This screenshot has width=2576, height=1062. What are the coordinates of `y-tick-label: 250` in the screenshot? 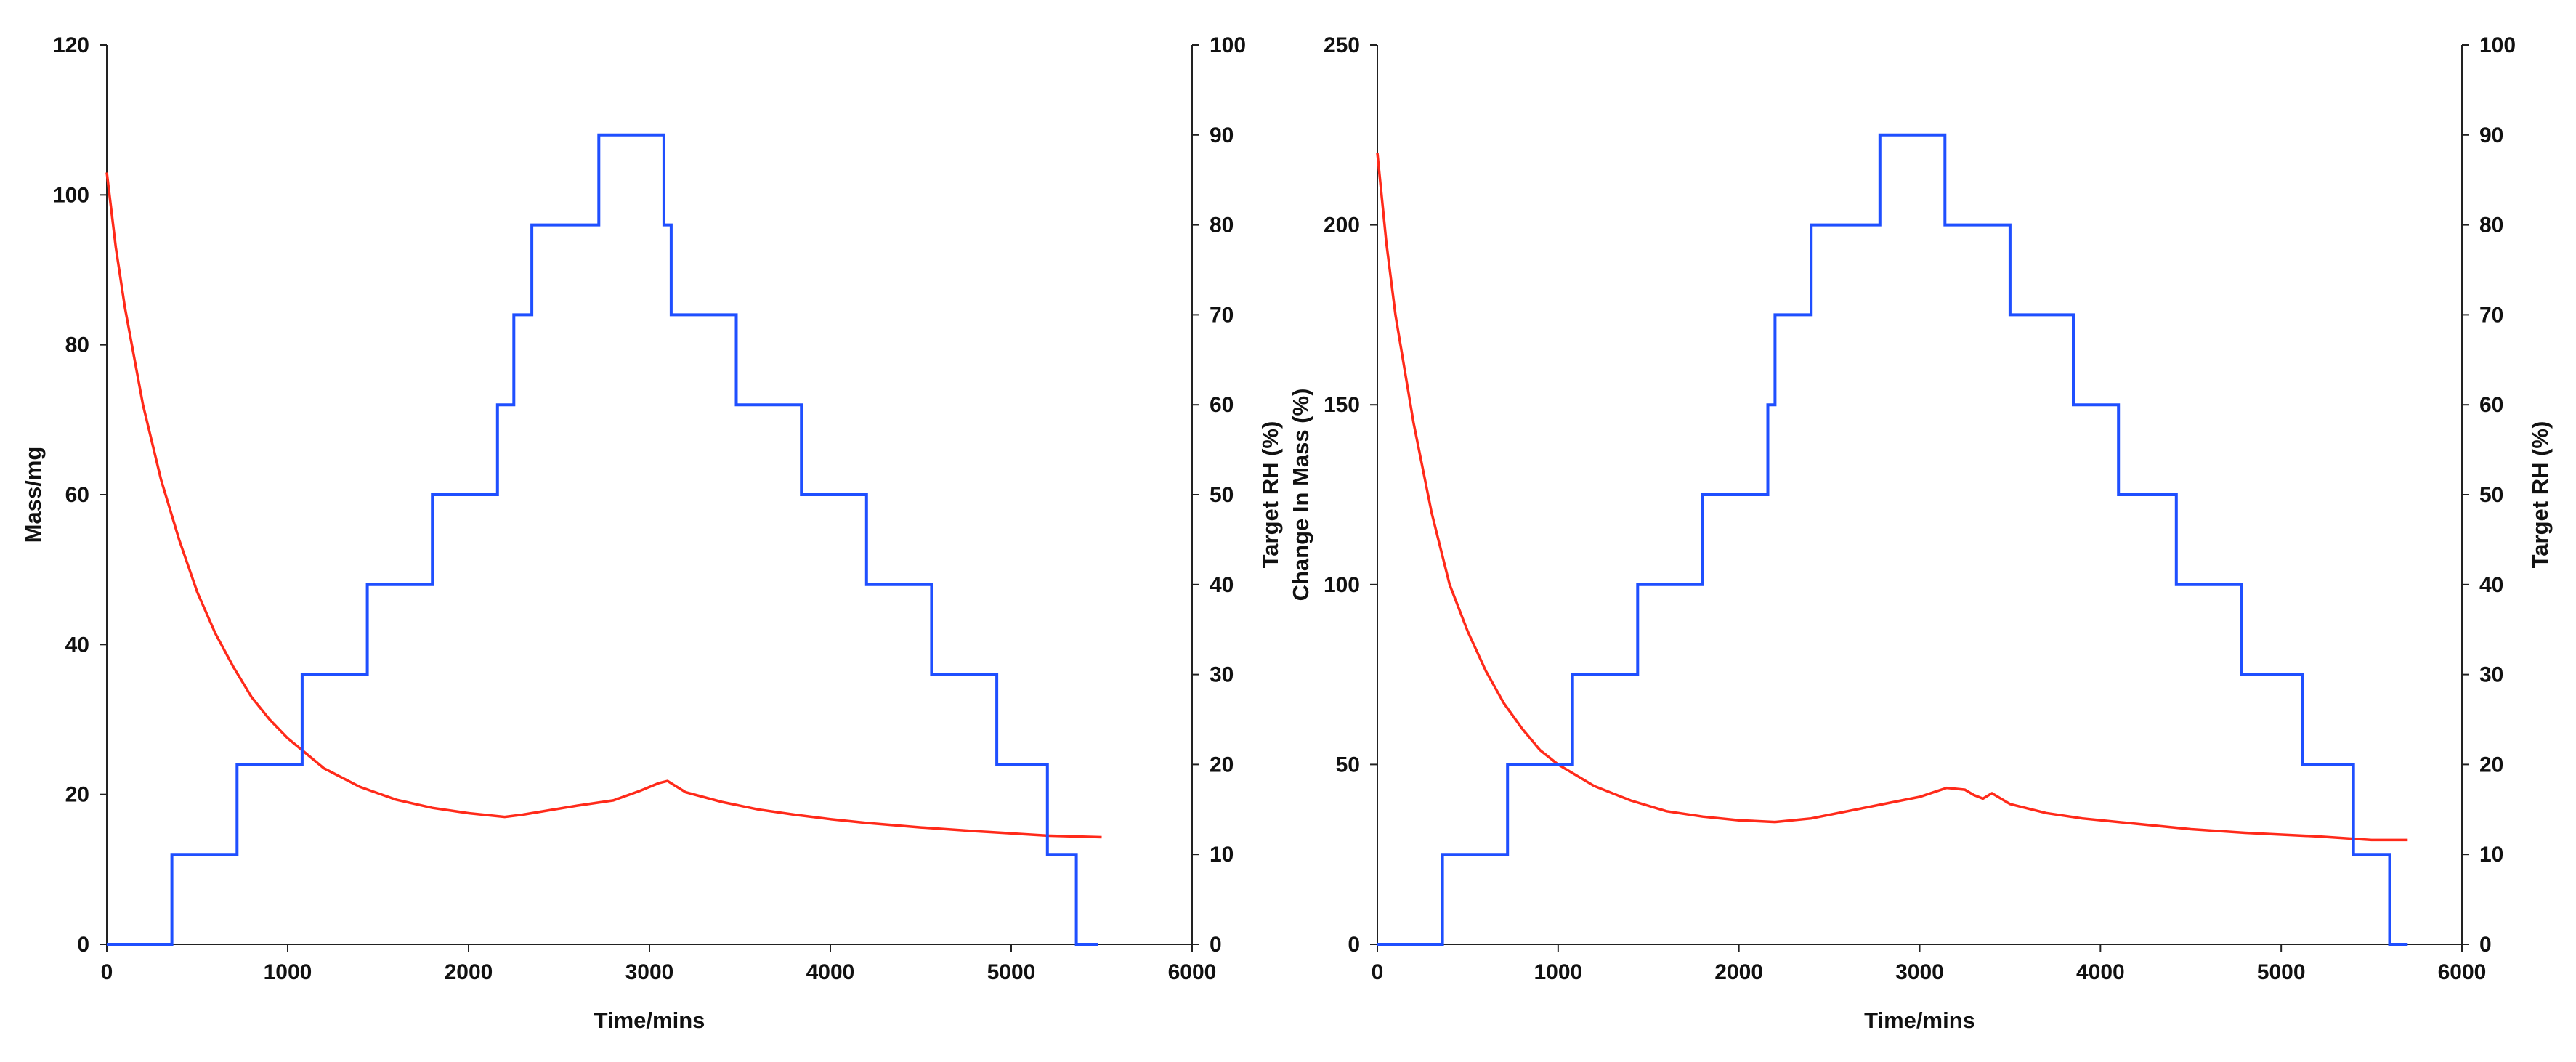 It's located at (1342, 45).